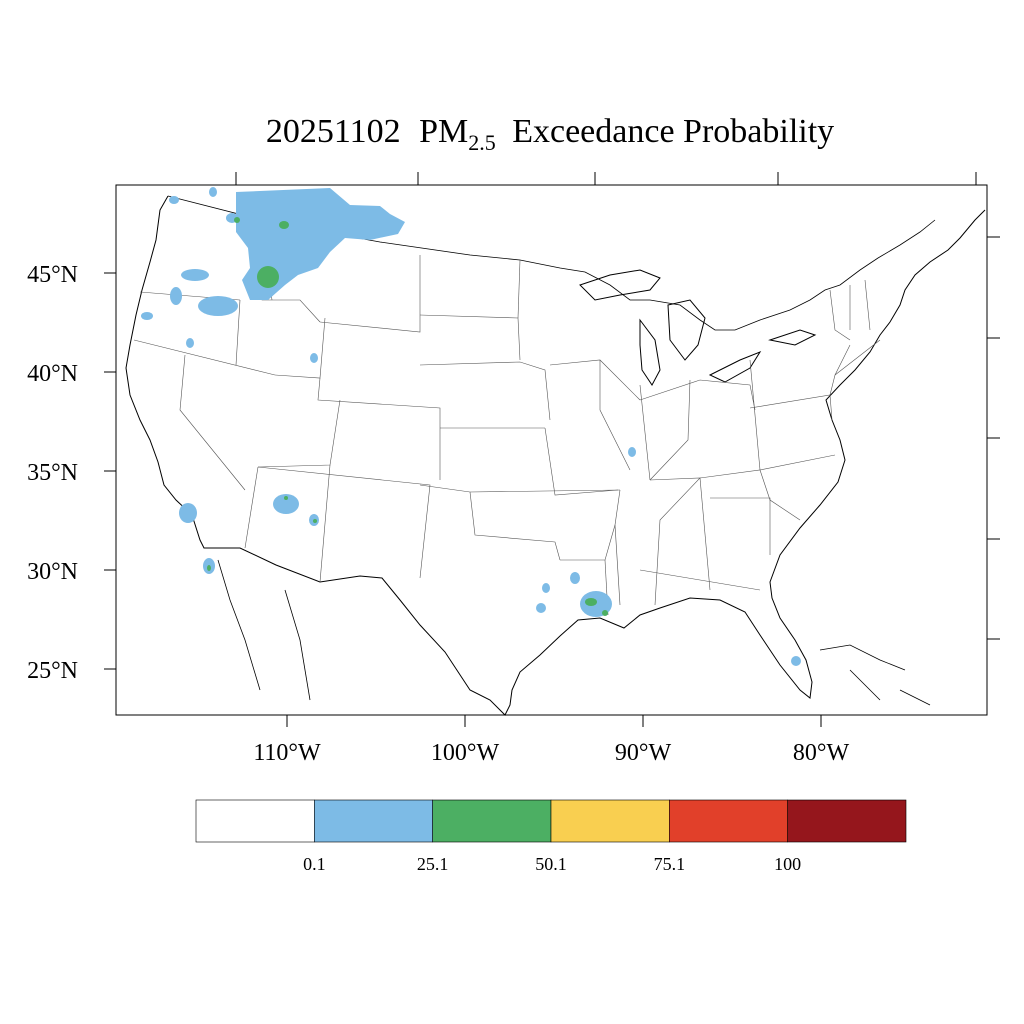  Describe the element at coordinates (670, 864) in the screenshot. I see `legend-tick-label: 75.1` at that location.